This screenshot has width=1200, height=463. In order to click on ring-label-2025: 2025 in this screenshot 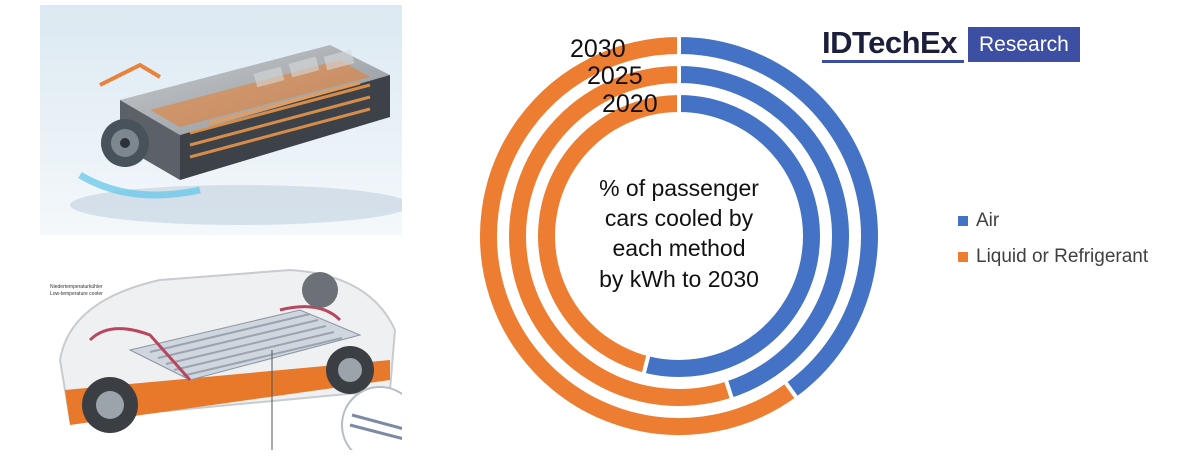, I will do `click(615, 76)`.